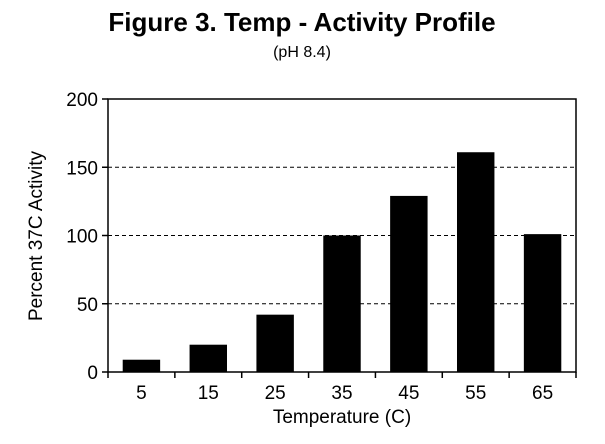 The width and height of the screenshot is (605, 444). Describe the element at coordinates (82, 100) in the screenshot. I see `y-tick-label: 200` at that location.